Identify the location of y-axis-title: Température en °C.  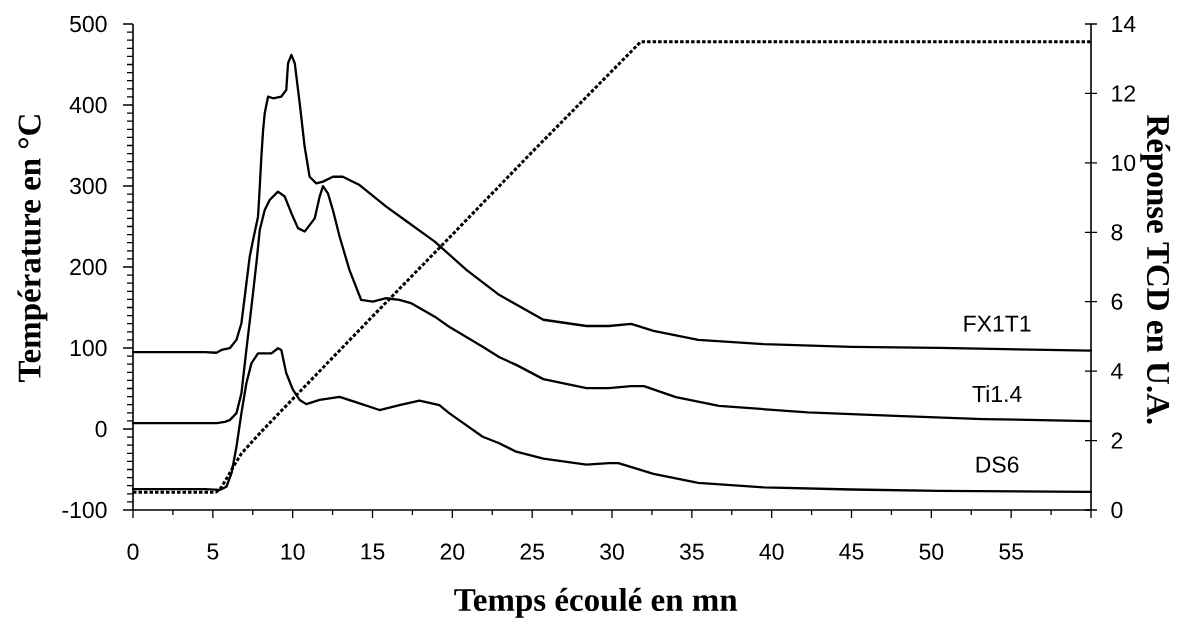
(32, 248).